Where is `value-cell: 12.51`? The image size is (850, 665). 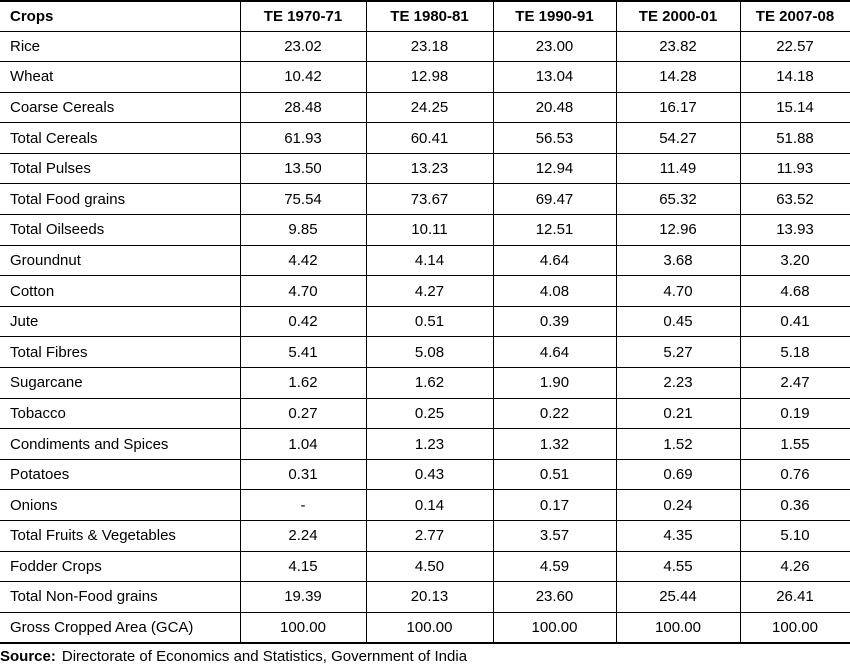
value-cell: 12.51 is located at coordinates (554, 230).